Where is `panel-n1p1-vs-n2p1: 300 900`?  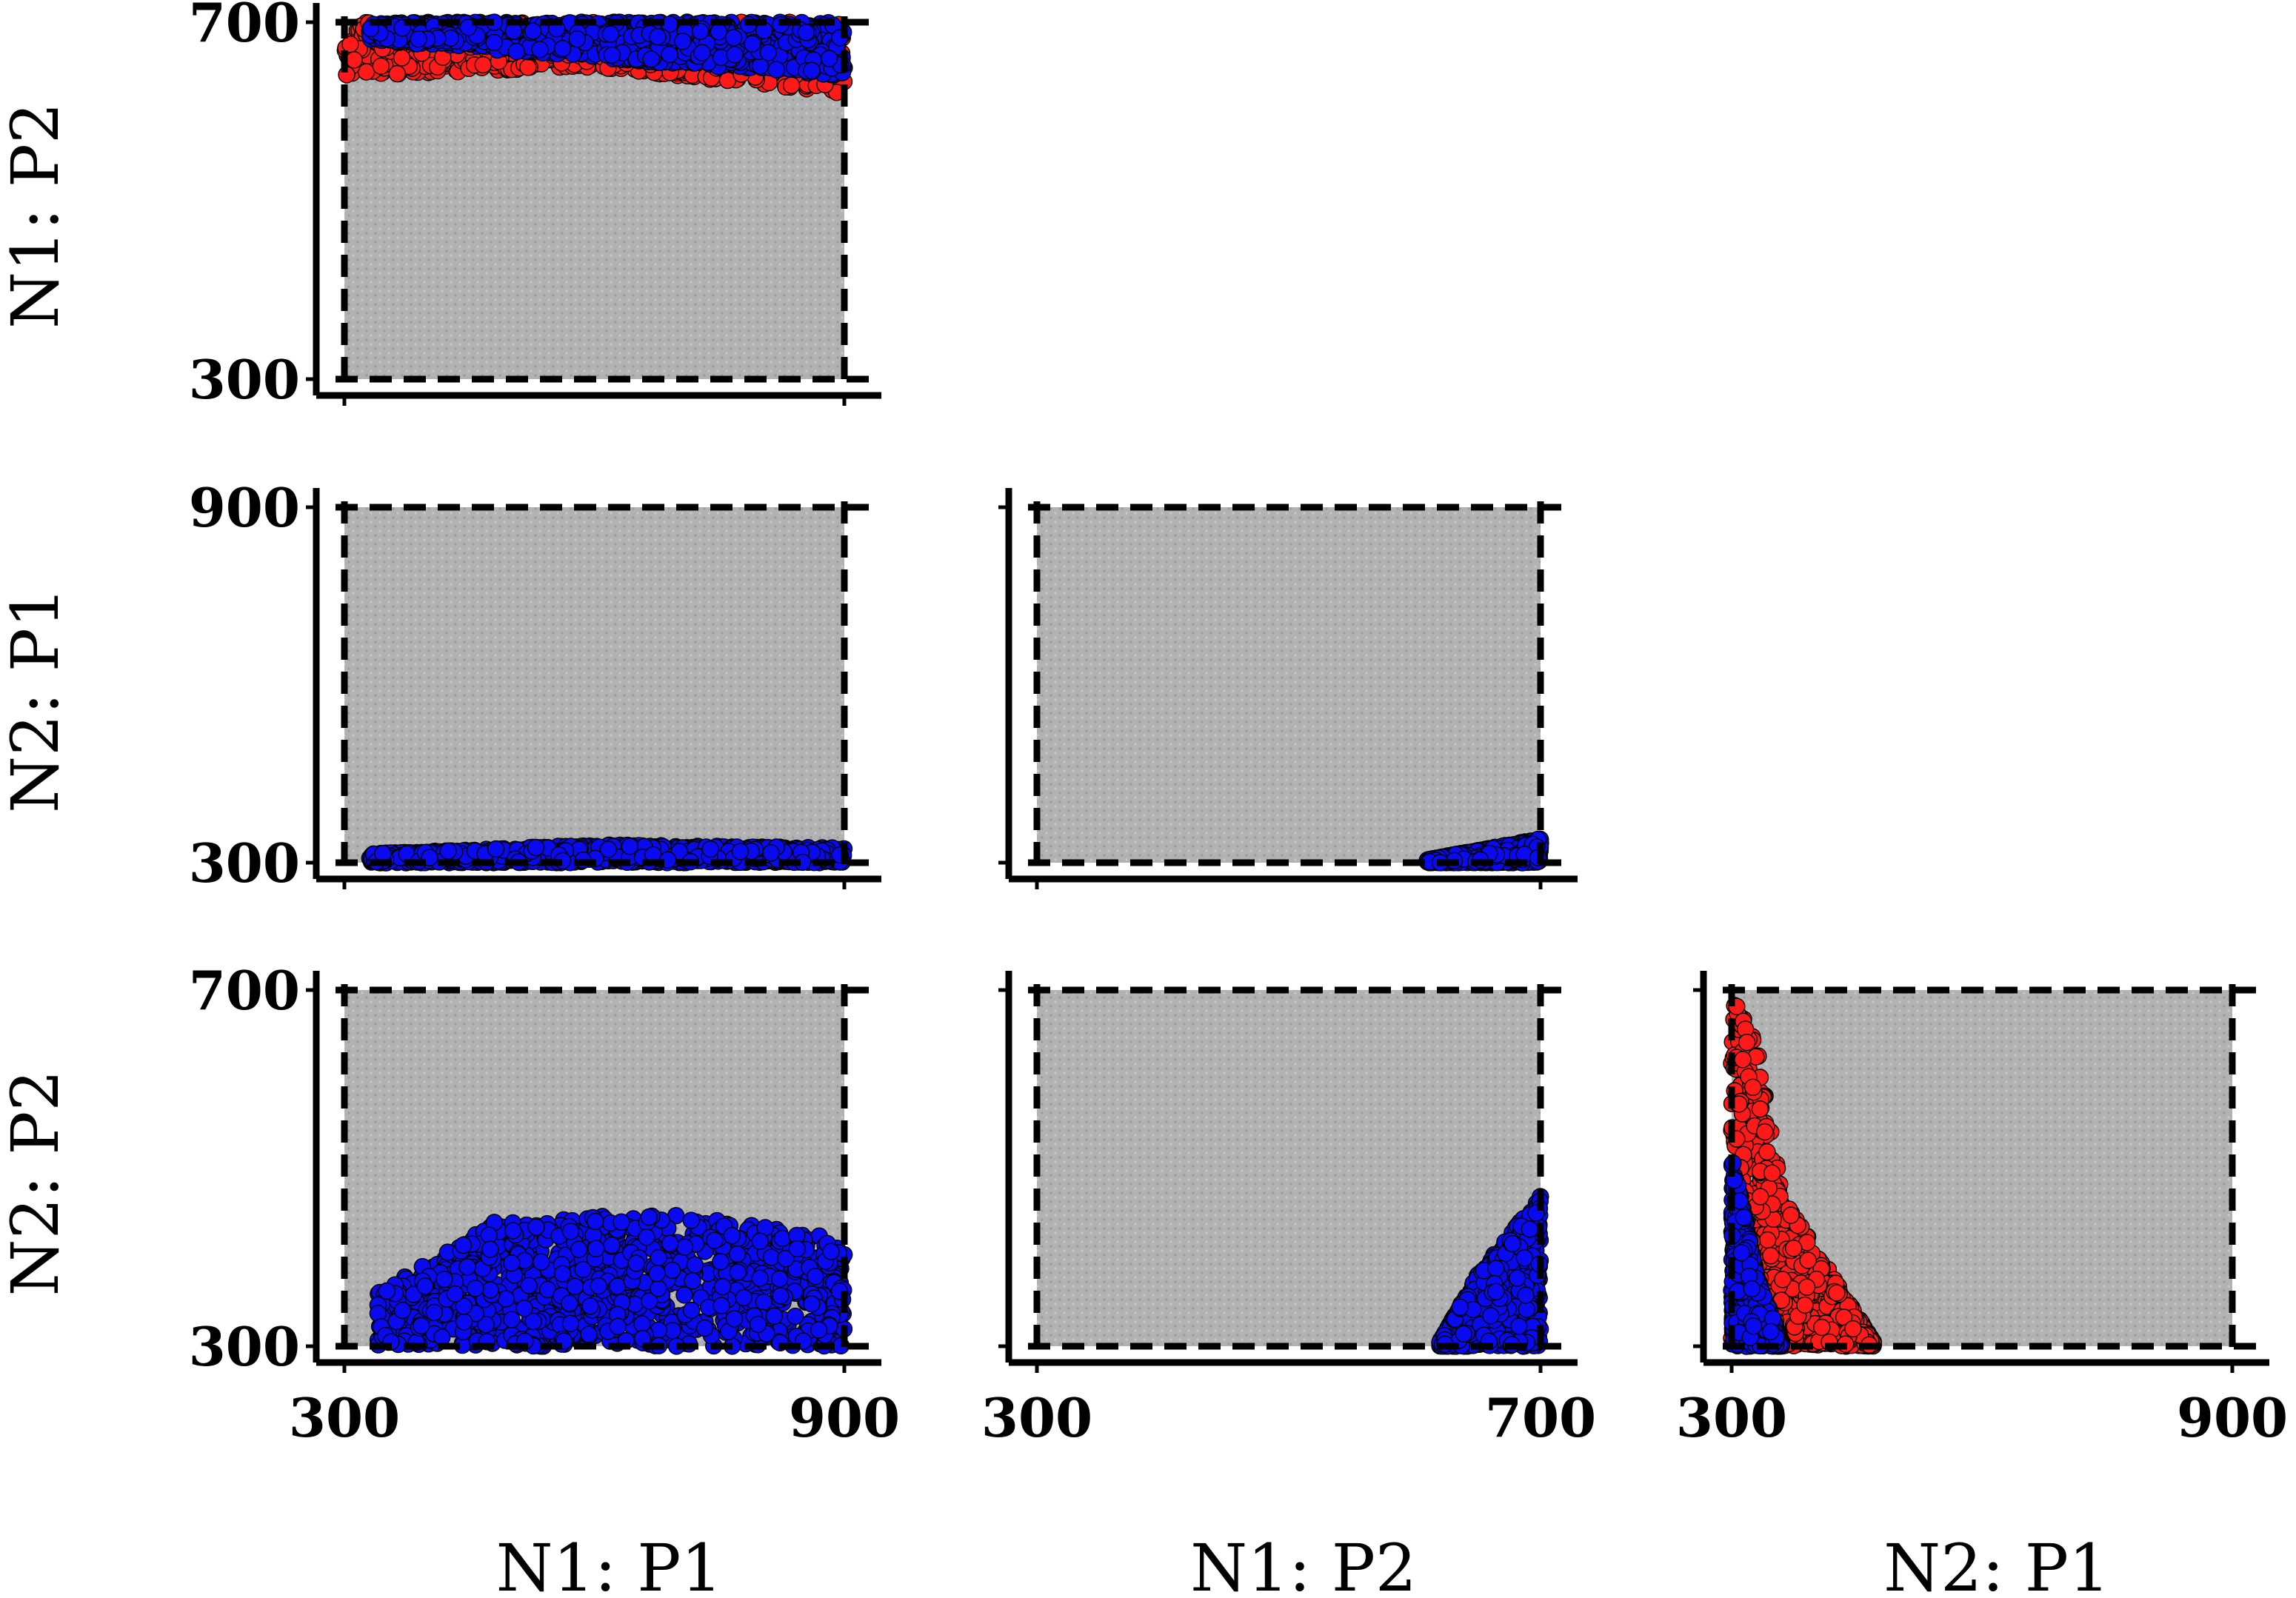 panel-n1p1-vs-n2p1: 300 900 is located at coordinates (535, 685).